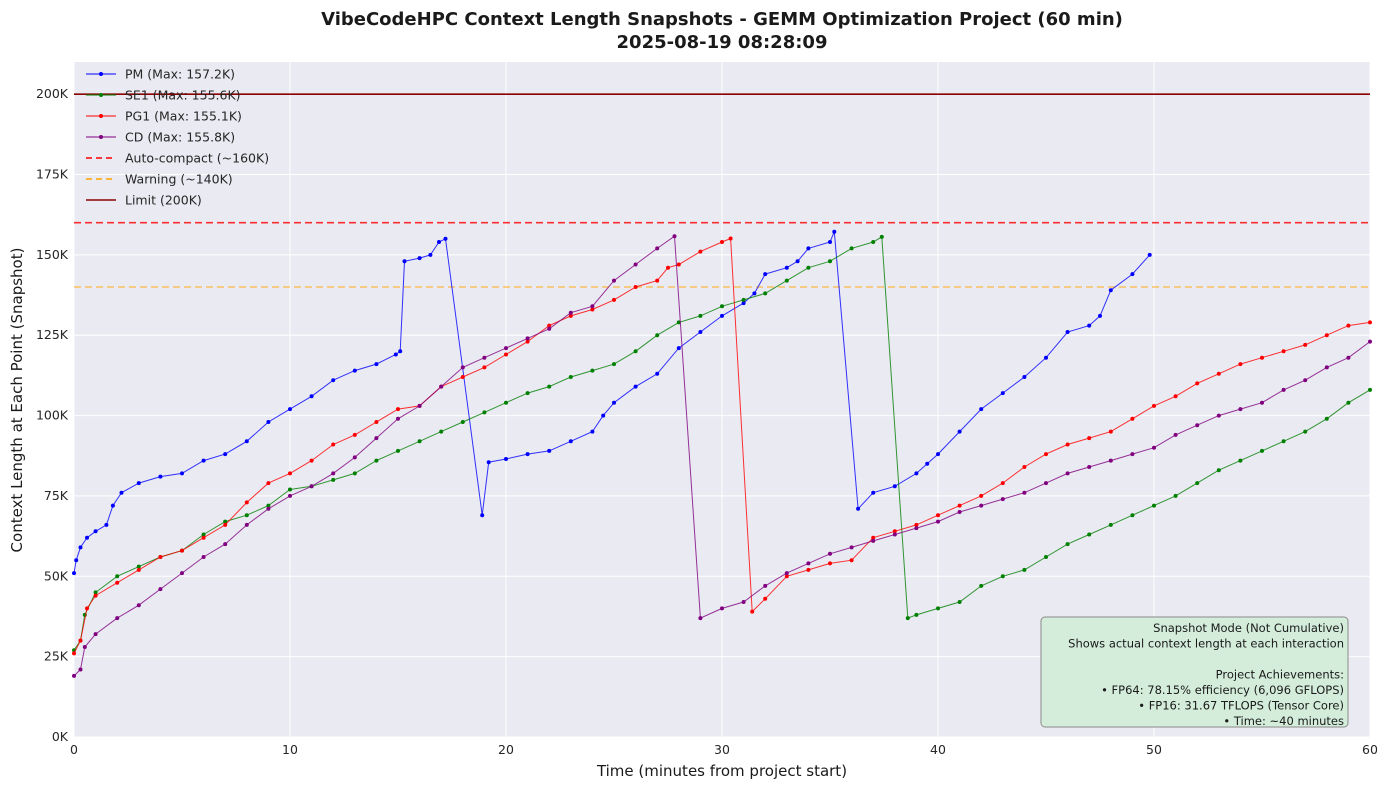  Describe the element at coordinates (1222, 690) in the screenshot. I see `annotation-line: • FP64: 78.15% efficiency (6,096 GFLOPS)` at that location.